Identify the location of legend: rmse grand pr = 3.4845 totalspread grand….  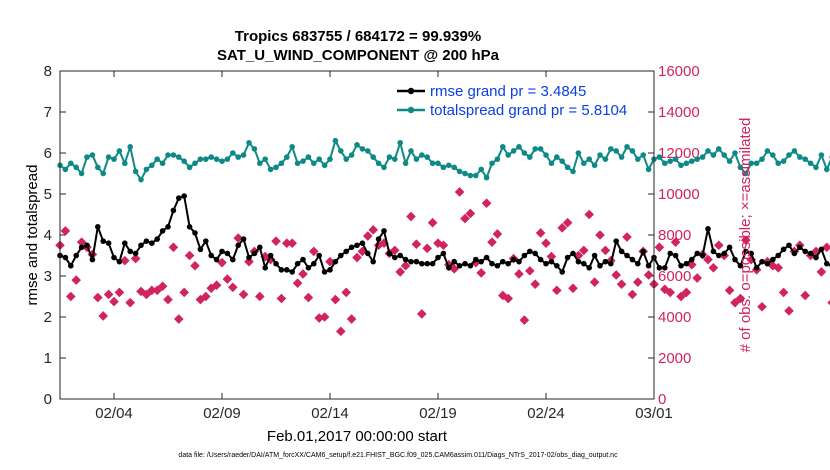
(512, 101).